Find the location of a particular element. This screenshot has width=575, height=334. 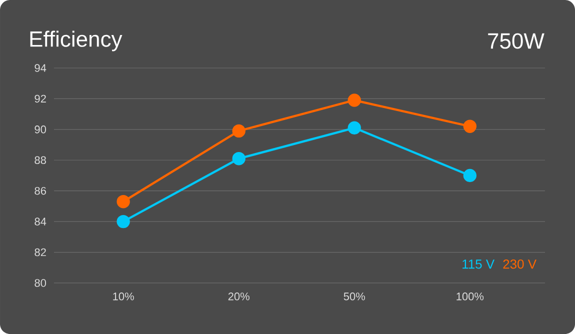

y-tick-label: 80 is located at coordinates (40, 283).